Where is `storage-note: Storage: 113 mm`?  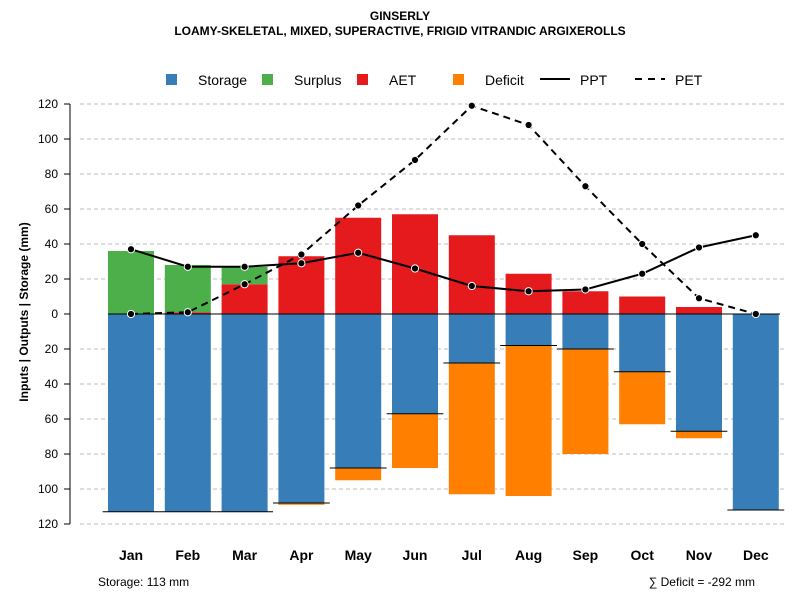 storage-note: Storage: 113 mm is located at coordinates (144, 582).